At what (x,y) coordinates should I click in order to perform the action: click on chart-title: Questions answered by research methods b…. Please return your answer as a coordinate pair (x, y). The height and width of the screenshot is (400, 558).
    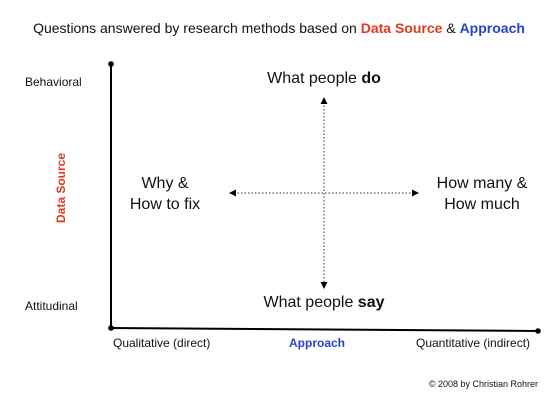
    Looking at the image, I should click on (279, 28).